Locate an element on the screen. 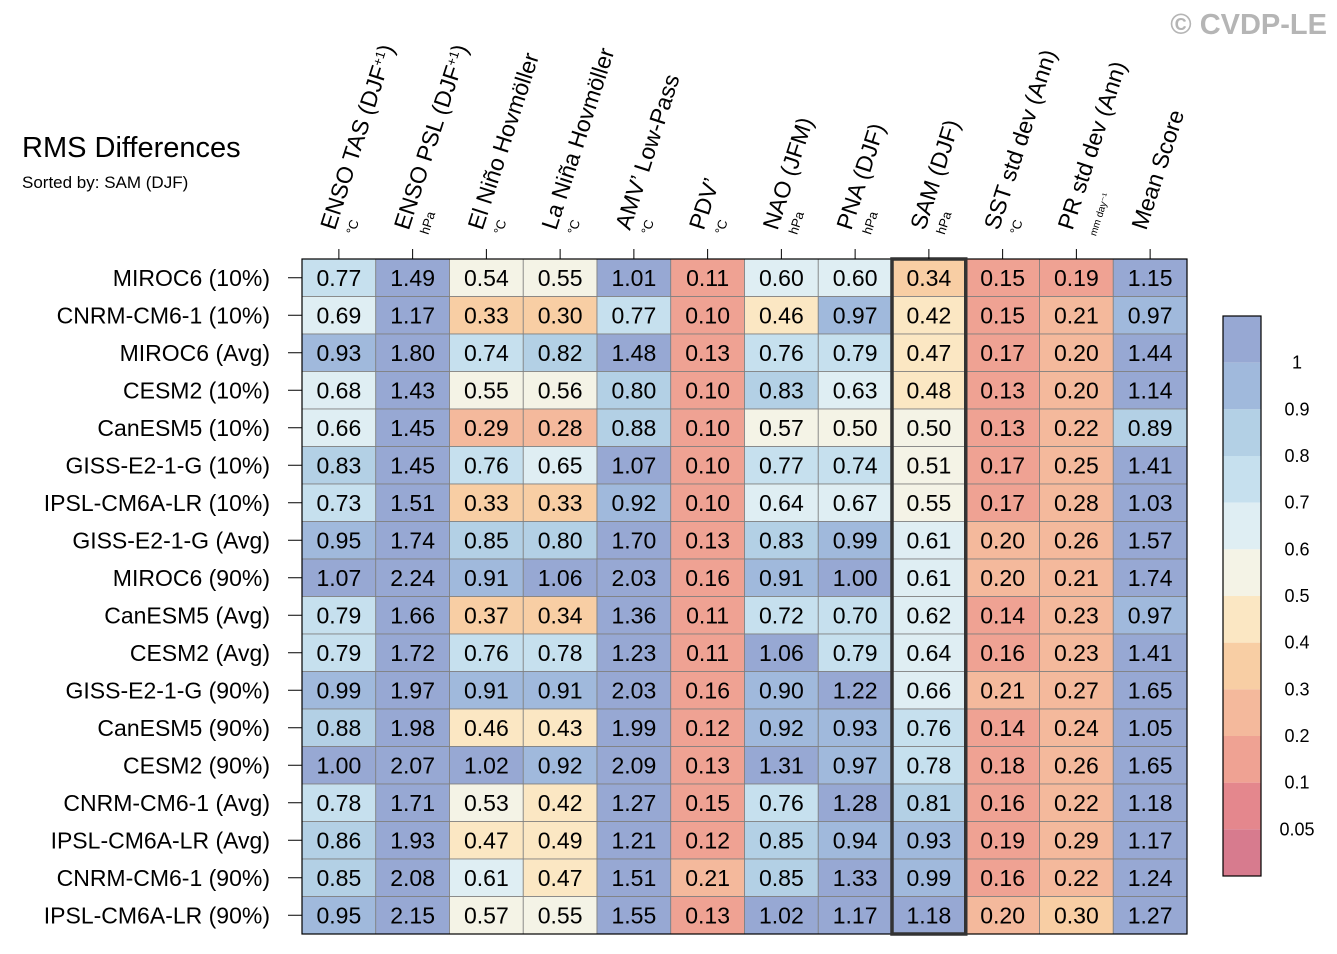 This screenshot has height=954, width=1337. cell-value: 0.61 is located at coordinates (928, 540).